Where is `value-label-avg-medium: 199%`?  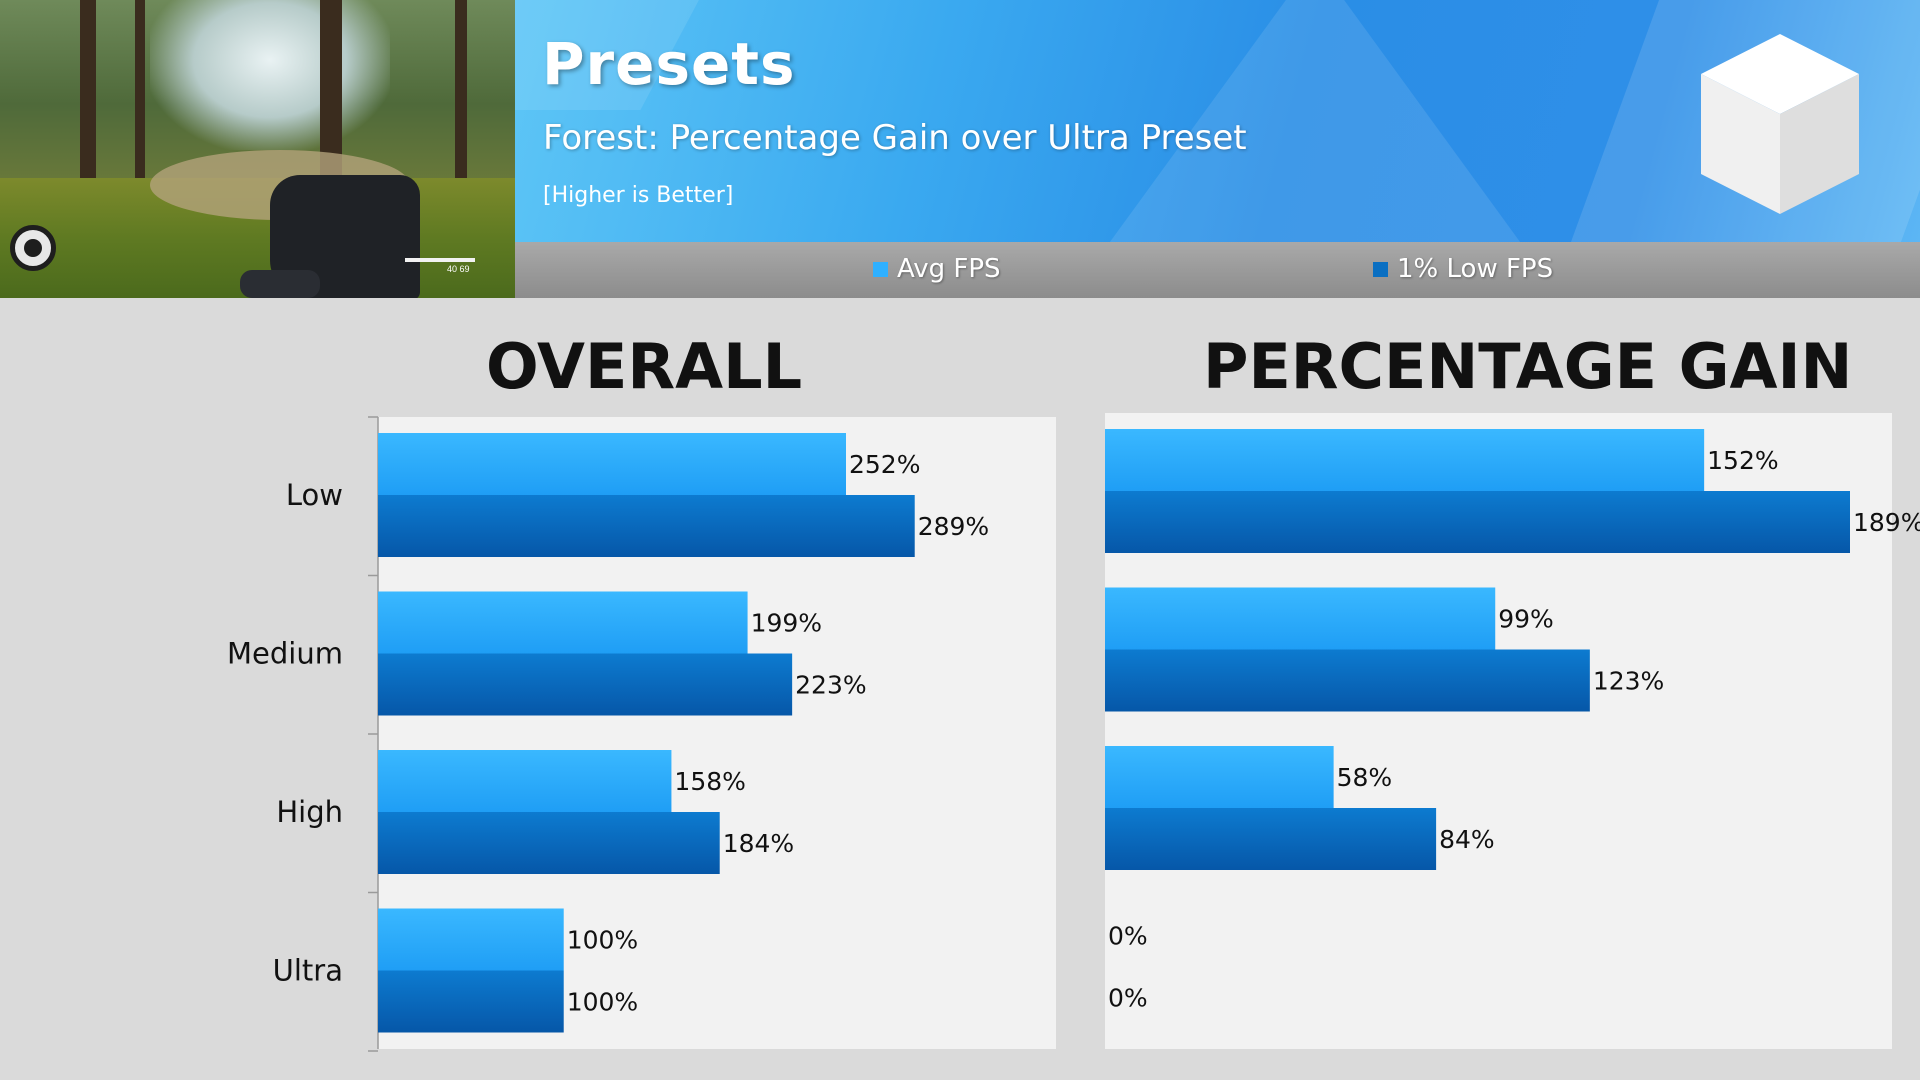
value-label-avg-medium: 199% is located at coordinates (786, 623).